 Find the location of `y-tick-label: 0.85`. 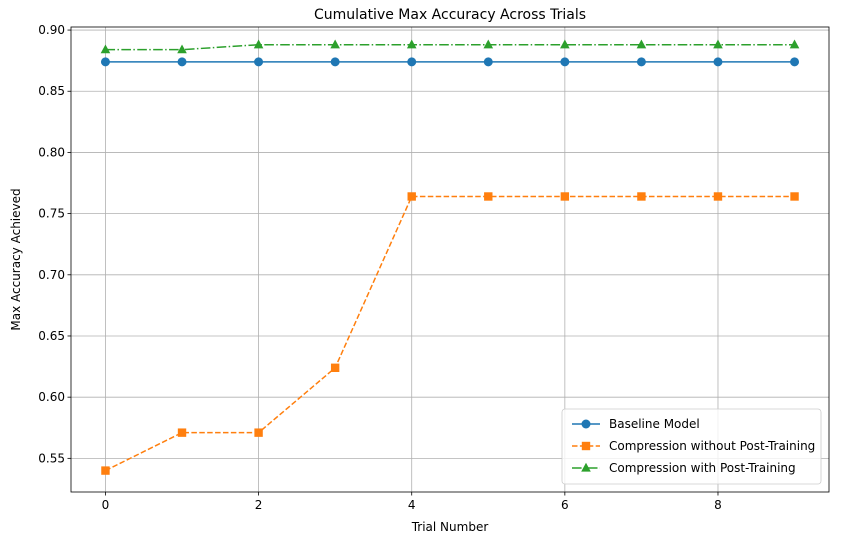

y-tick-label: 0.85 is located at coordinates (51, 91).